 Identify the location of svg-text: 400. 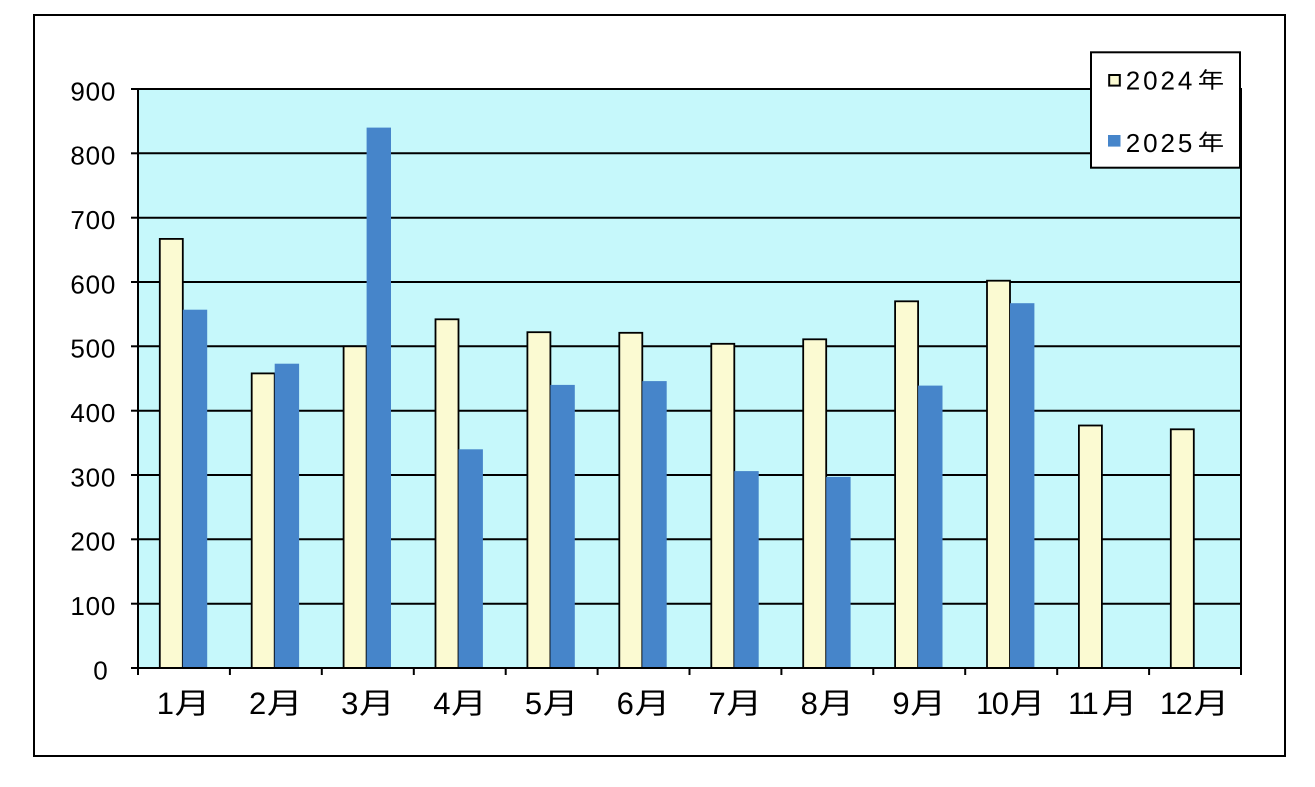
(93, 413).